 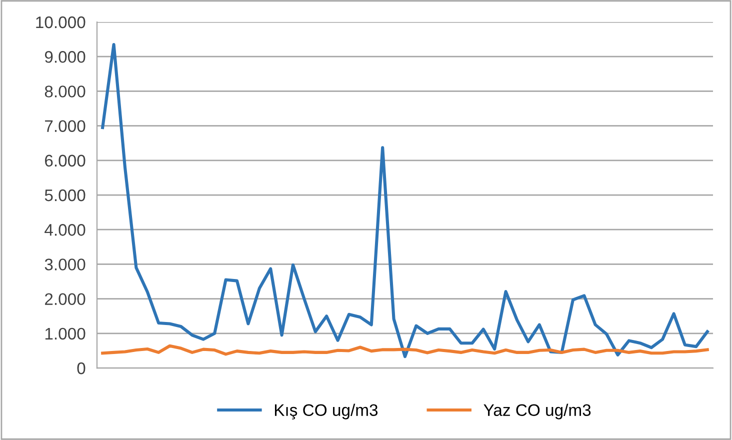 What do you see at coordinates (81, 368) in the screenshot?
I see `y-tick-label: 0` at bounding box center [81, 368].